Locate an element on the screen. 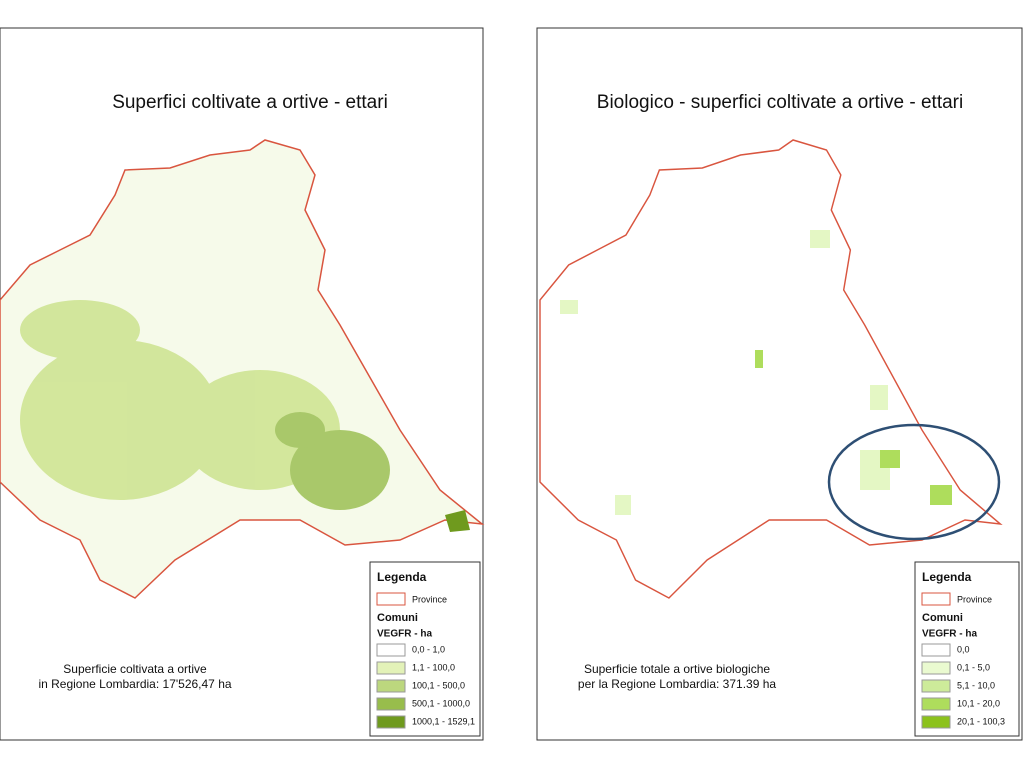  legend-label: 1000,1 - 1529,1 is located at coordinates (443, 721).